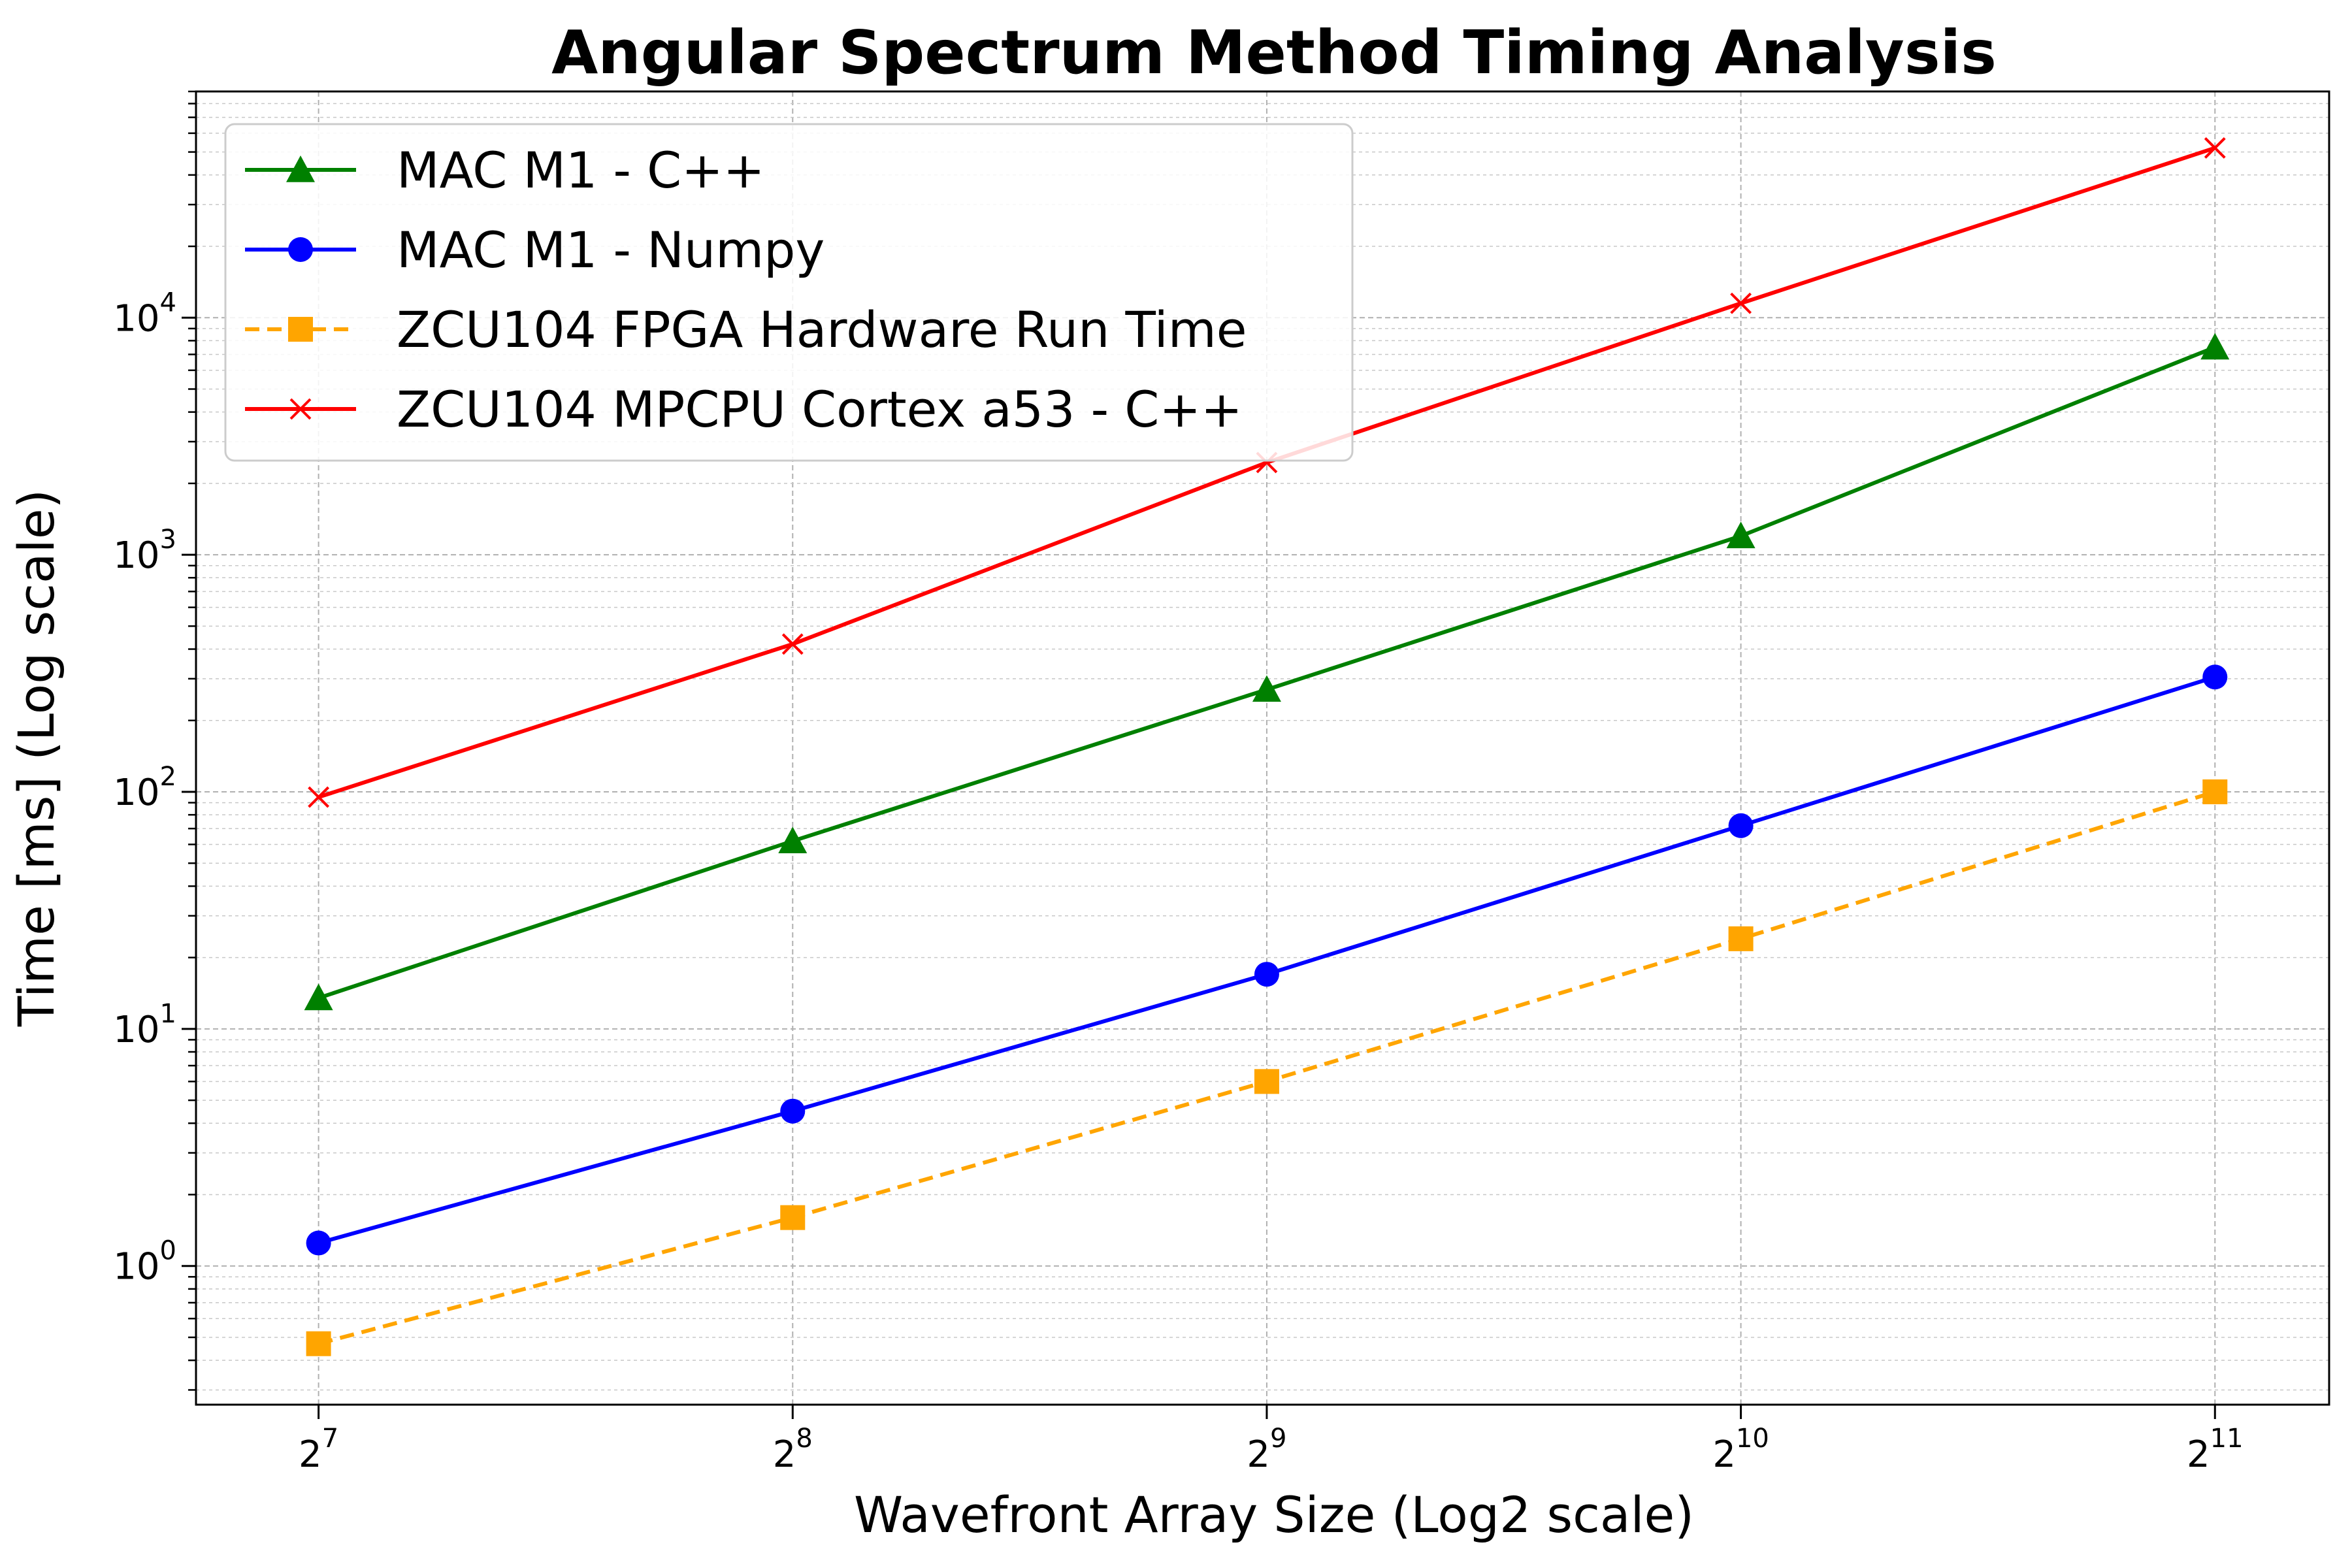 The image size is (2352, 1568). I want to click on legend-item: ZCU104 MPCPU Cortex a53 - C++, so click(744, 409).